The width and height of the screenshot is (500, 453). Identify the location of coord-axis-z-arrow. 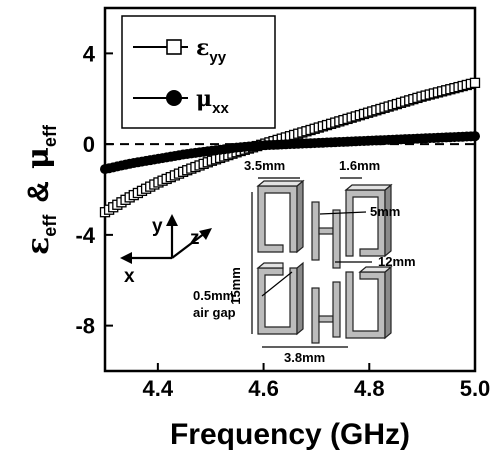
(188, 245).